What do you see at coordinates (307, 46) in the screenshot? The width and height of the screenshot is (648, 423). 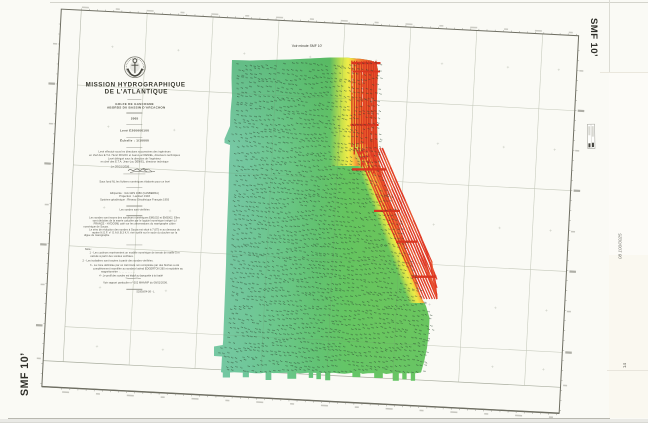 I see `svg-text: Voir minute SMF 10’` at bounding box center [307, 46].